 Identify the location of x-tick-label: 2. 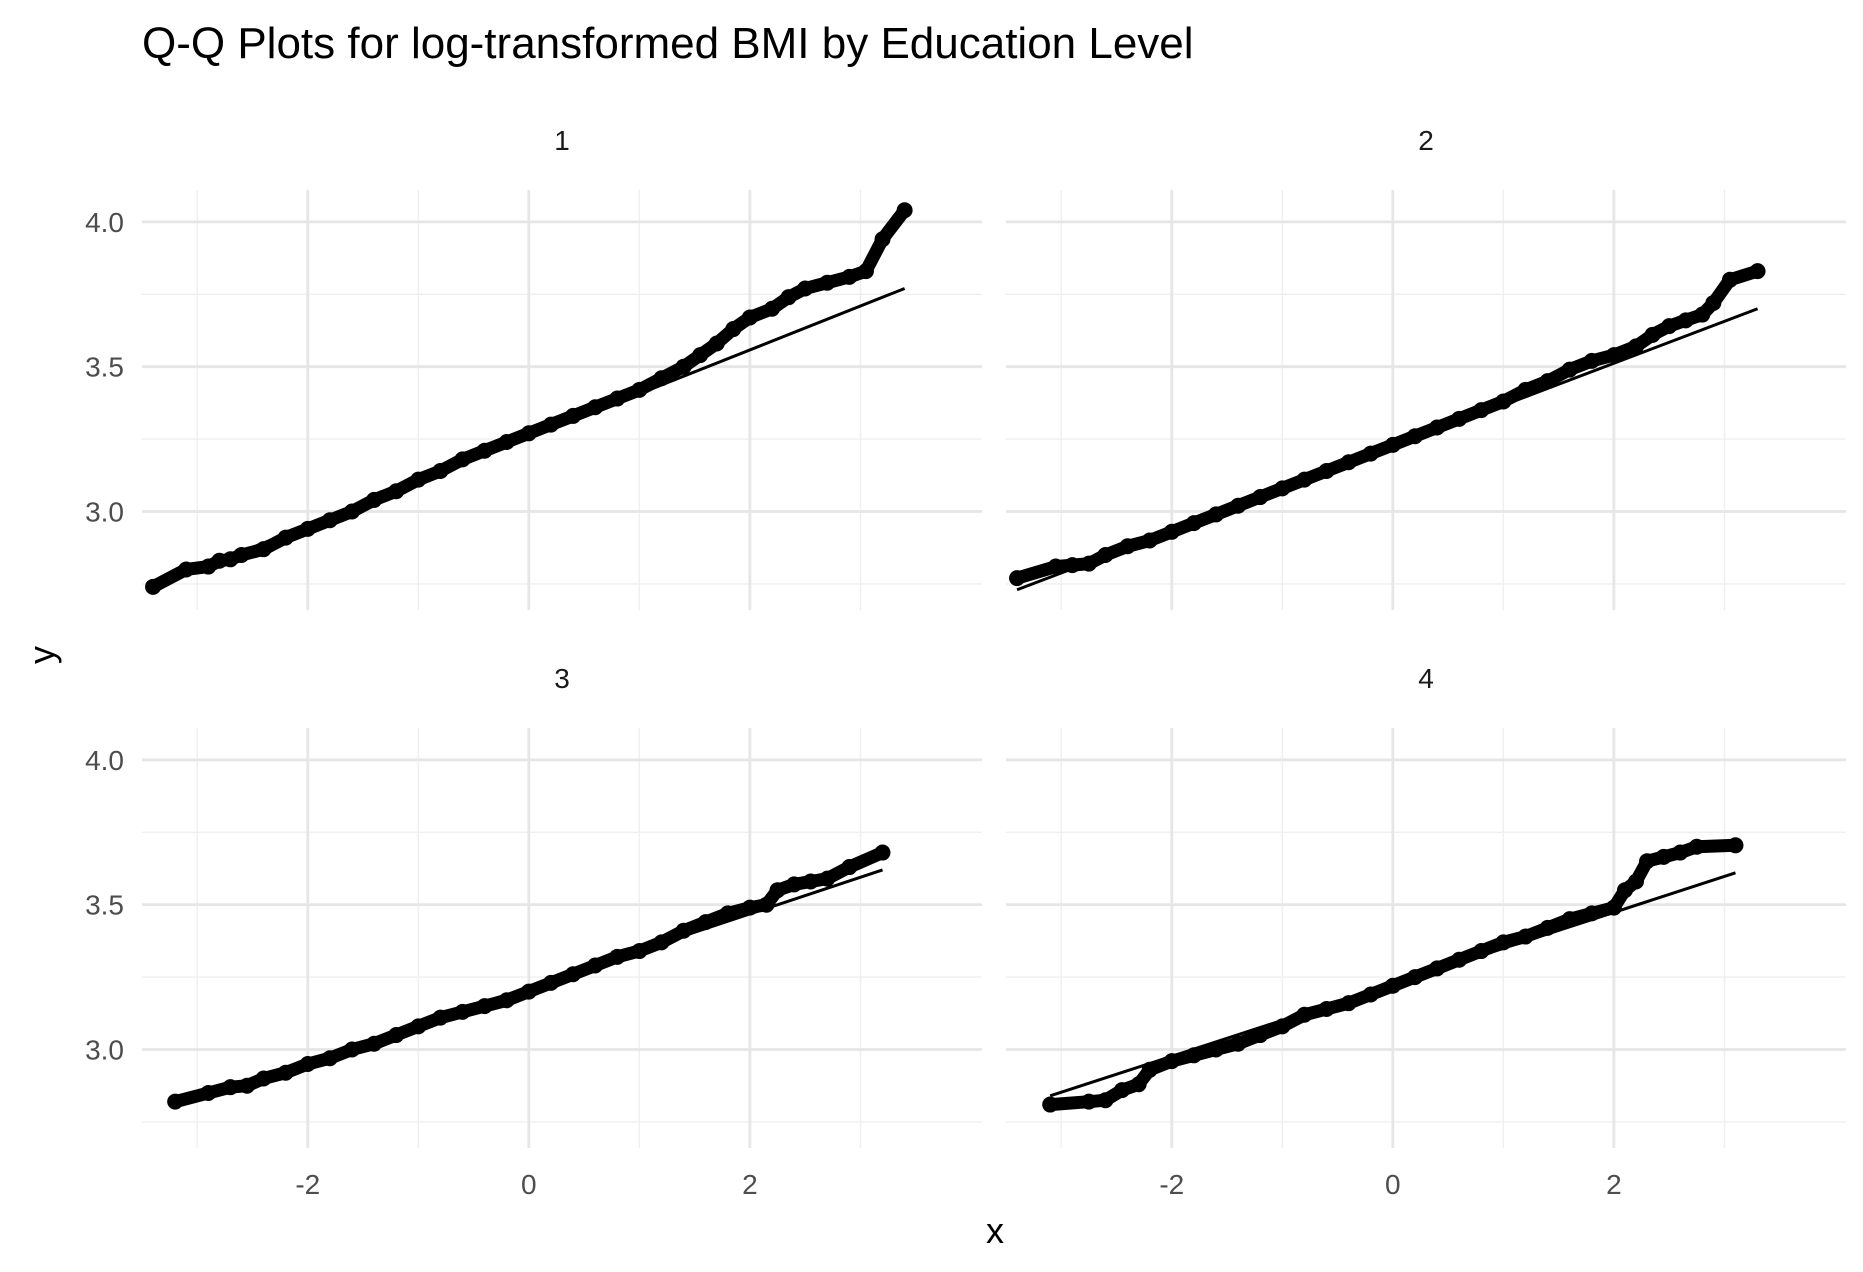
(1614, 1184).